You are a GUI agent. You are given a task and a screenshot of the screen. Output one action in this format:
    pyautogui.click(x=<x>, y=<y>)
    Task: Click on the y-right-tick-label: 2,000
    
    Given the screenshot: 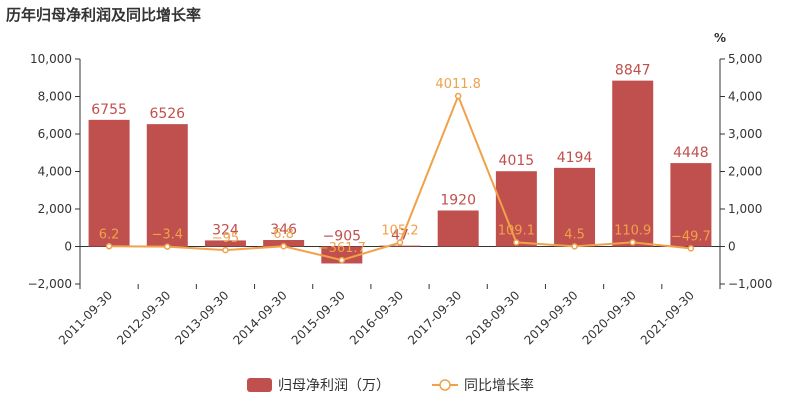 What is the action you would take?
    pyautogui.click(x=745, y=172)
    